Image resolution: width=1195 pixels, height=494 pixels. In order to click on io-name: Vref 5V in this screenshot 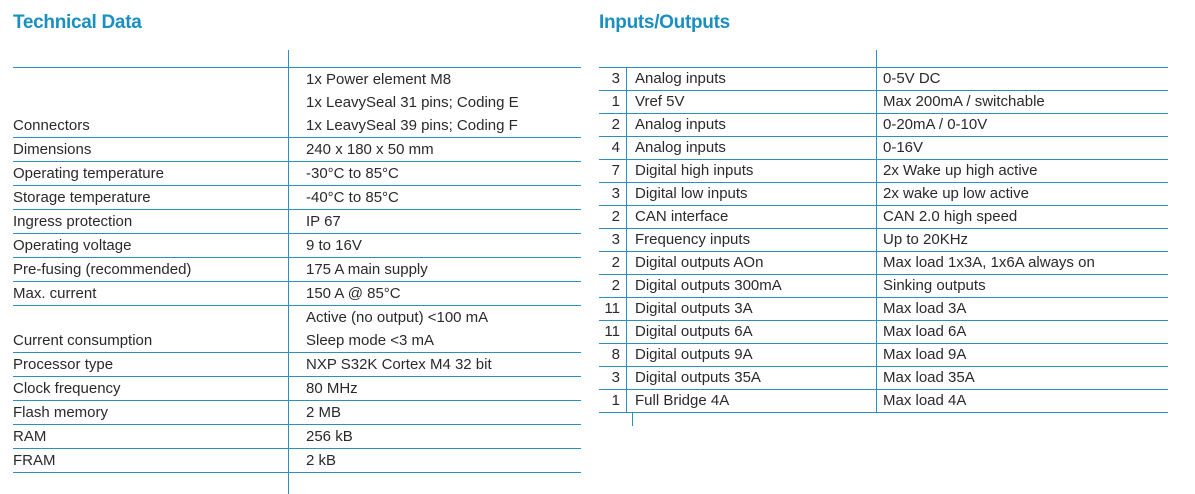, I will do `click(751, 102)`.